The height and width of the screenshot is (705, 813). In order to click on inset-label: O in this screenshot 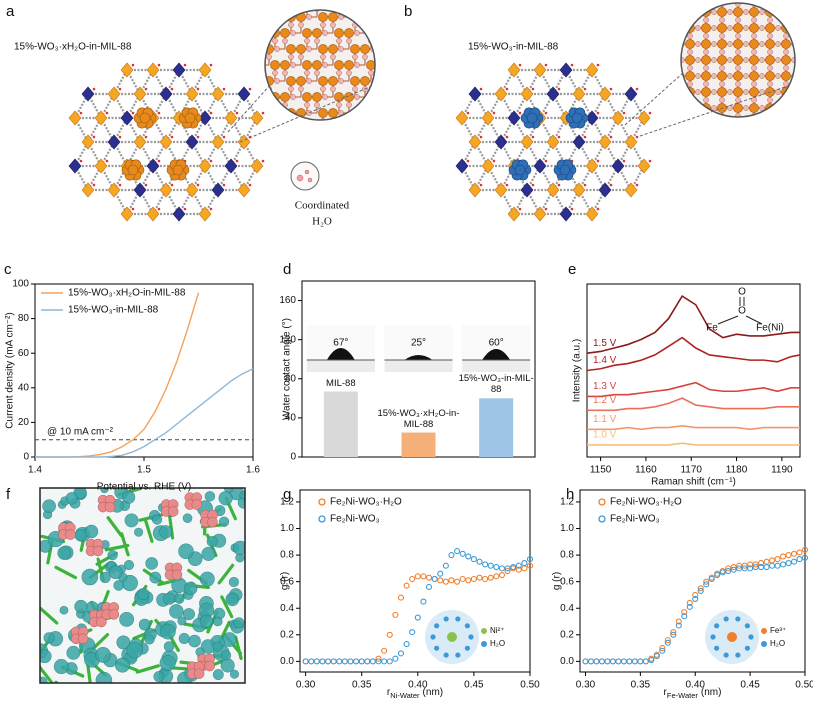, I will do `click(742, 311)`.